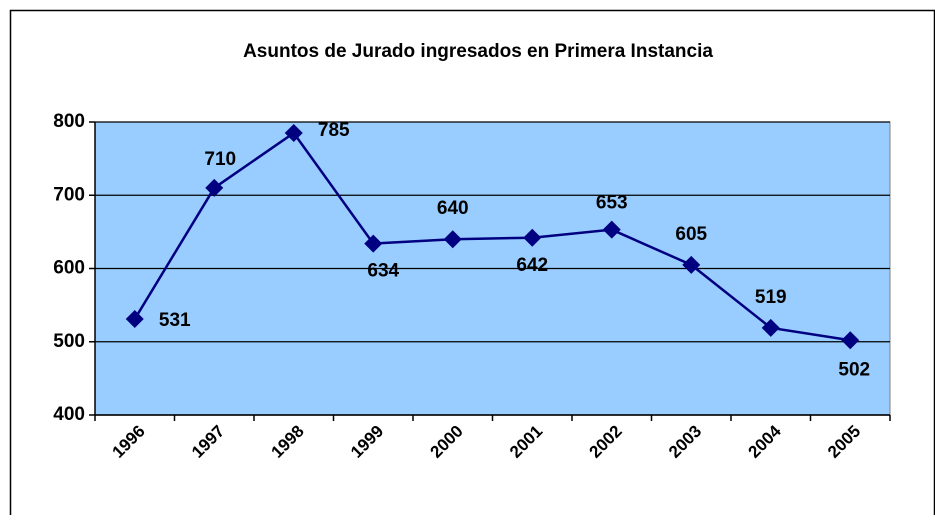  What do you see at coordinates (854, 369) in the screenshot?
I see `data-label: 502` at bounding box center [854, 369].